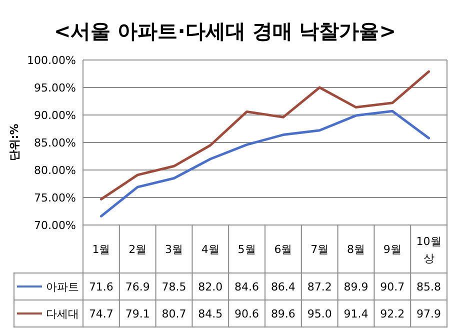 The width and height of the screenshot is (450, 331). Describe the element at coordinates (55, 170) in the screenshot. I see `y-tick-label: 80.00%` at that location.